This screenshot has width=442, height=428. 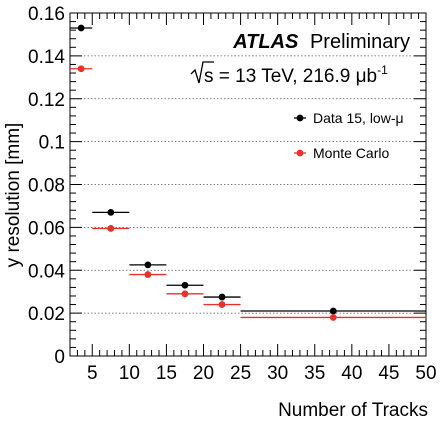 What do you see at coordinates (351, 373) in the screenshot?
I see `x-tick-label: 40` at bounding box center [351, 373].